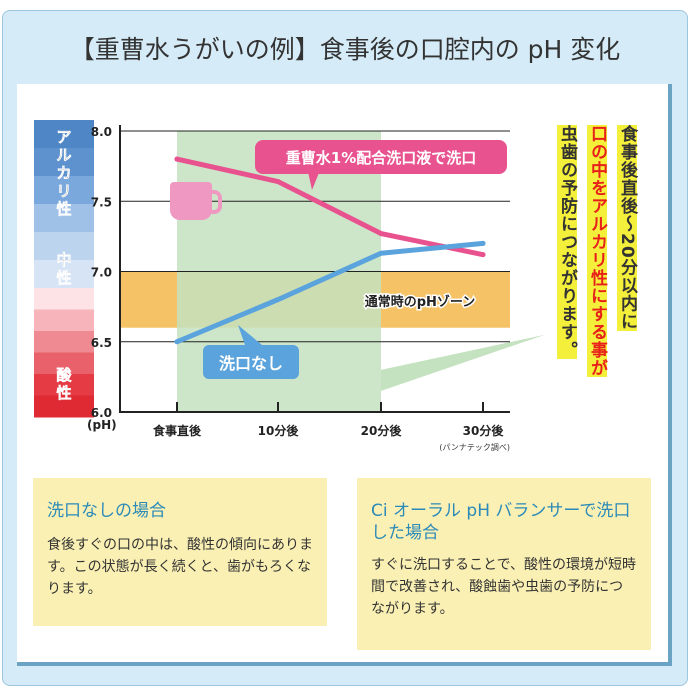  What do you see at coordinates (63, 173) in the screenshot?
I see `alkaline-label: カ` at bounding box center [63, 173].